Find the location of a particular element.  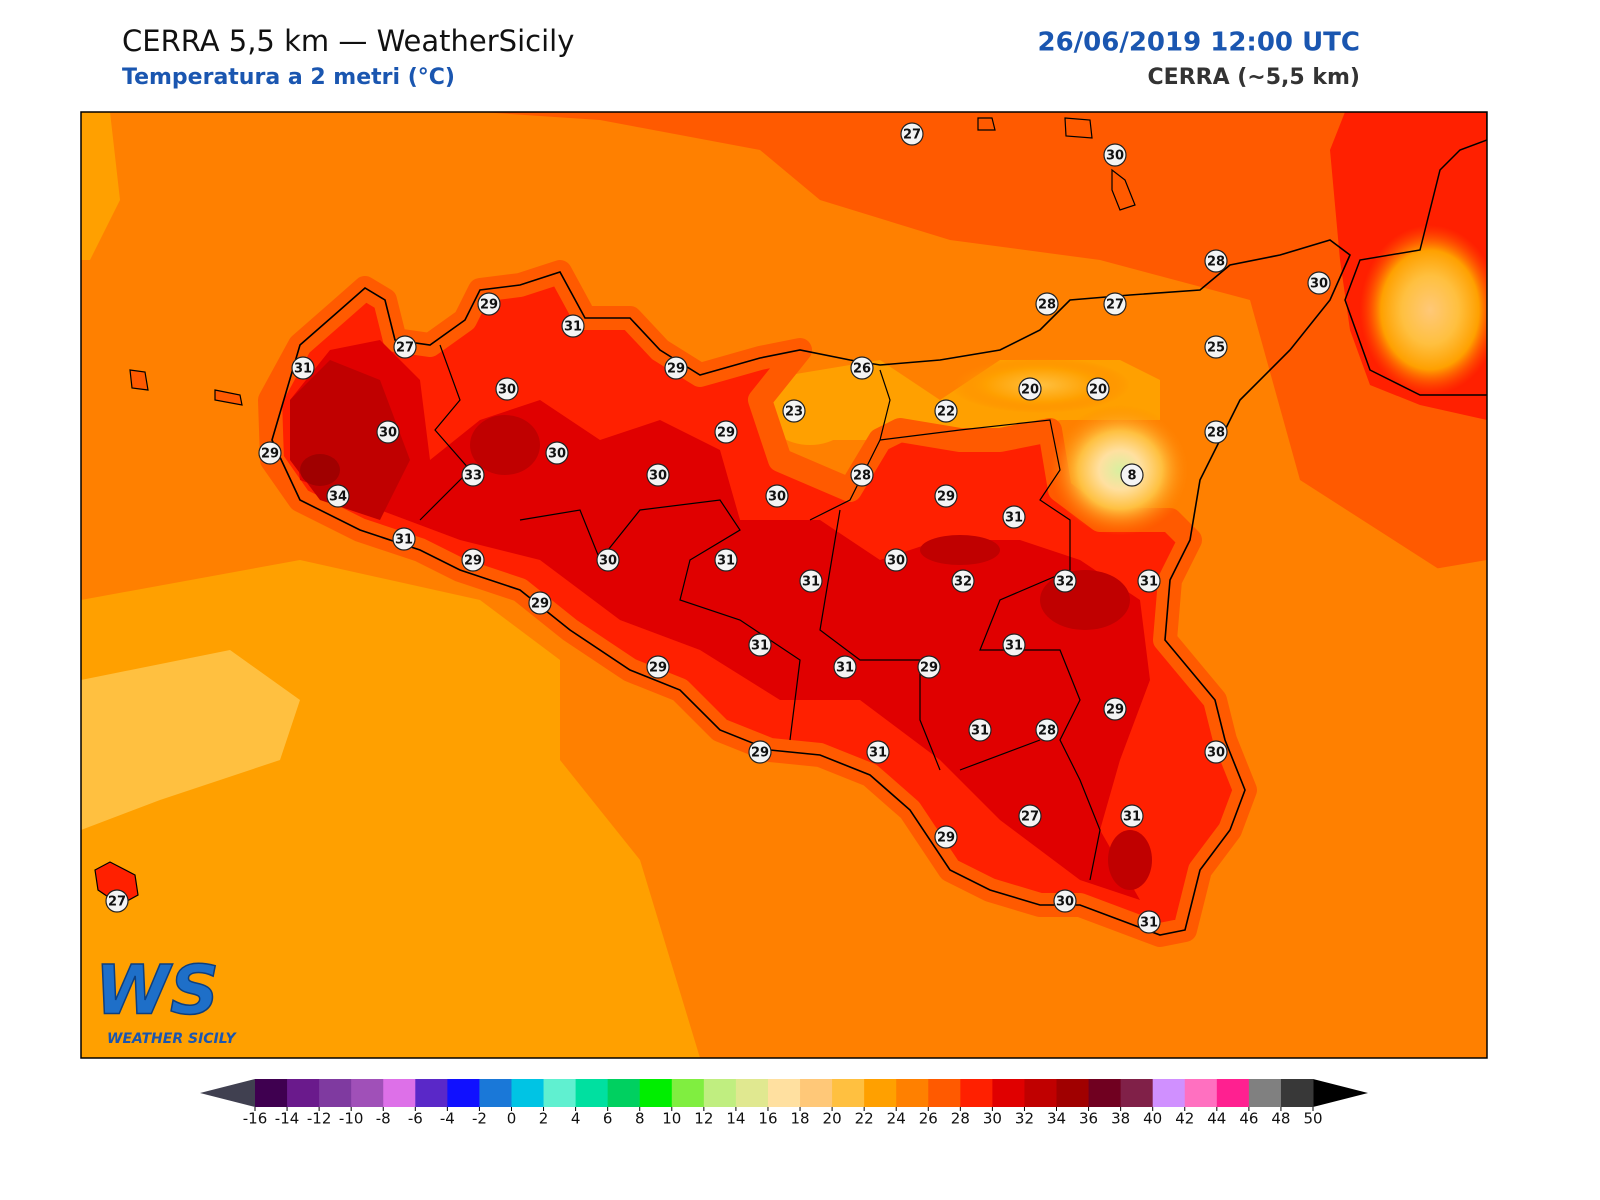

colorbar-tick-label: 14 is located at coordinates (735, 1119).